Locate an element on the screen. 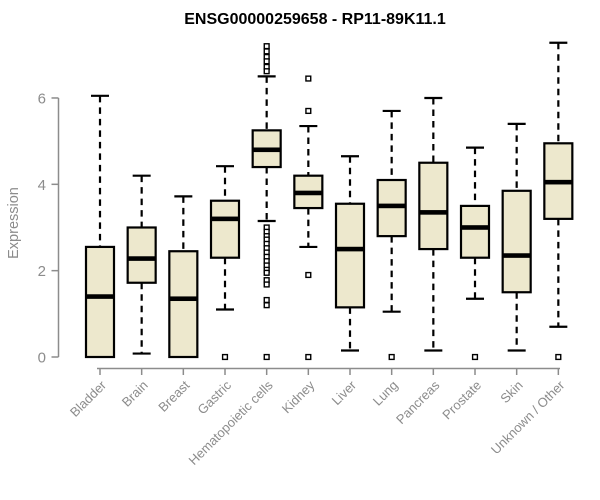 The height and width of the screenshot is (500, 600). box-prostate is located at coordinates (475, 253).